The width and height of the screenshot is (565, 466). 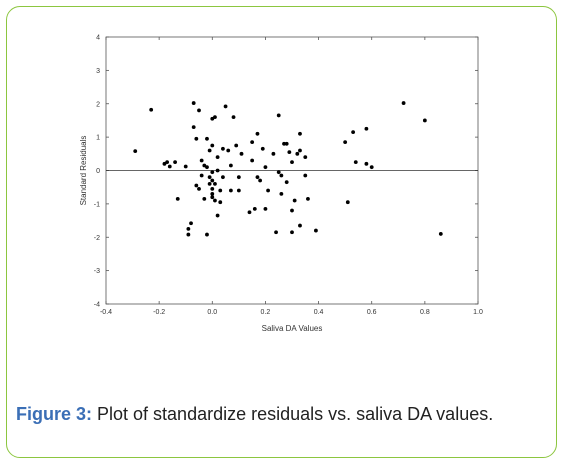 I want to click on x-tick-label: -0.2, so click(x=159, y=312).